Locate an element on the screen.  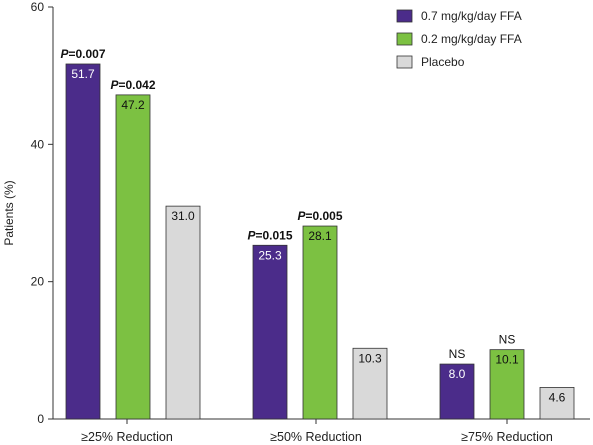
p-value-label: P=0.005 is located at coordinates (319, 216).